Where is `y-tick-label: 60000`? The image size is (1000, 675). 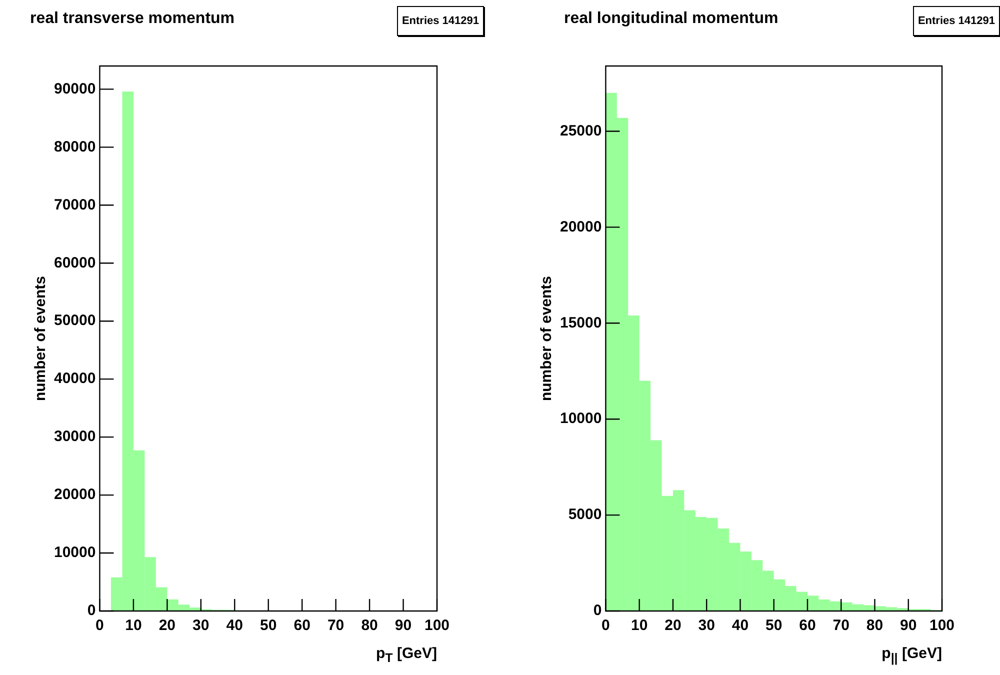
y-tick-label: 60000 is located at coordinates (75, 263).